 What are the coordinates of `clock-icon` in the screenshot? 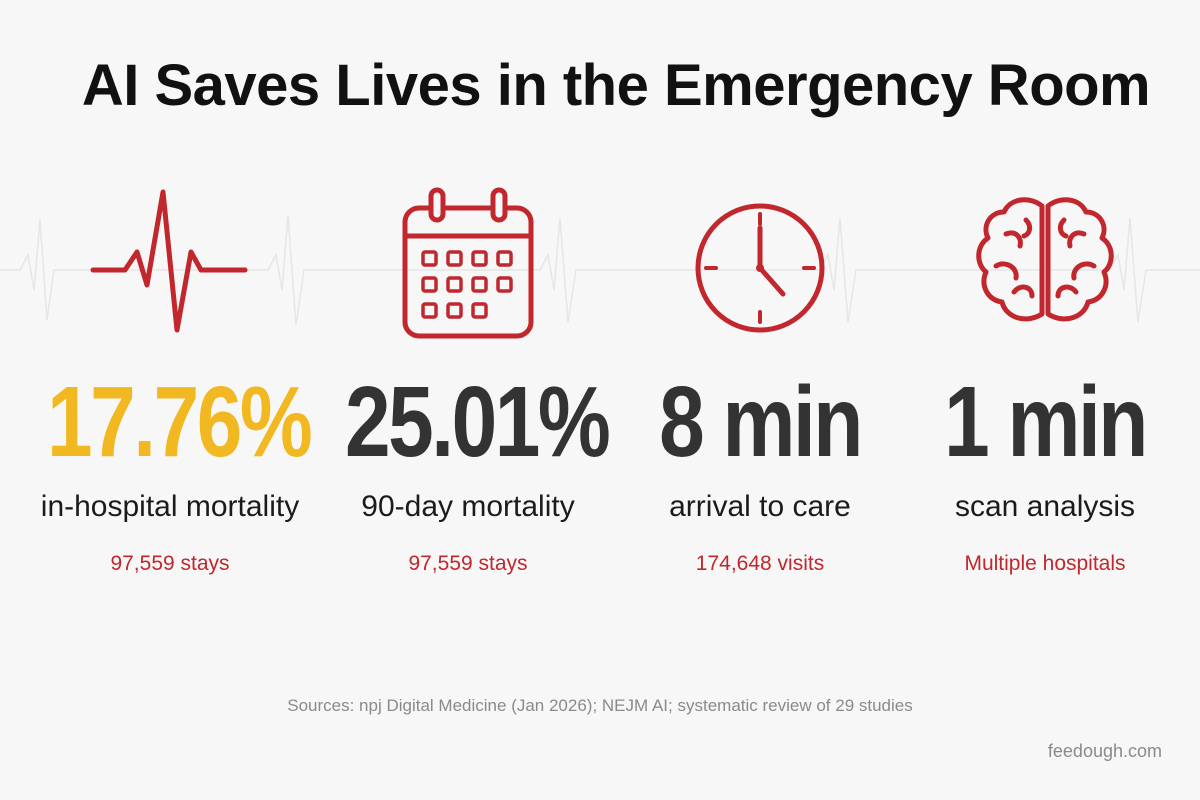 It's located at (760, 265).